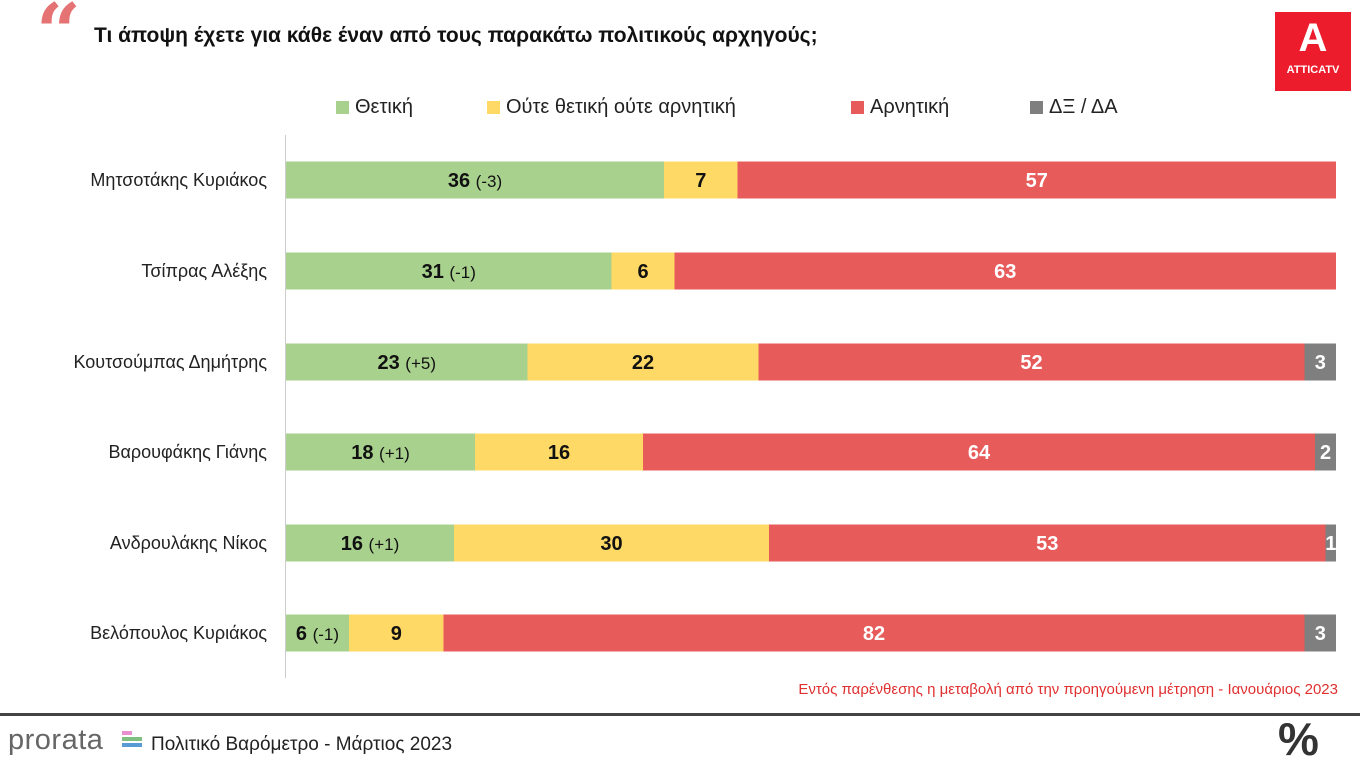 This screenshot has width=1360, height=766. I want to click on logo-text: ATTICATV, so click(1313, 70).